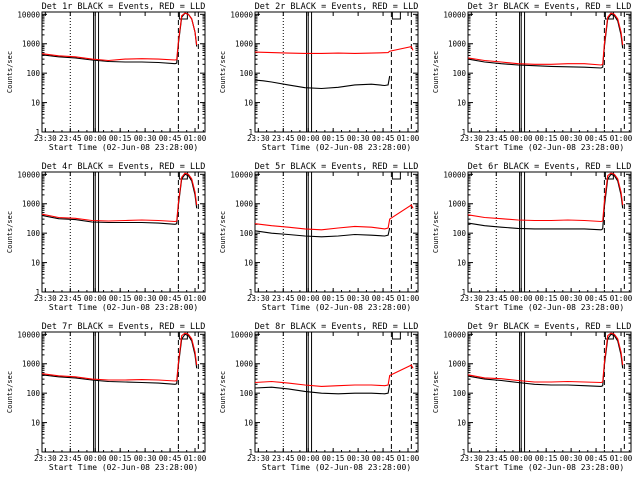 The image size is (640, 480). What do you see at coordinates (396, 335) in the screenshot?
I see `saa-box-marker` at bounding box center [396, 335].